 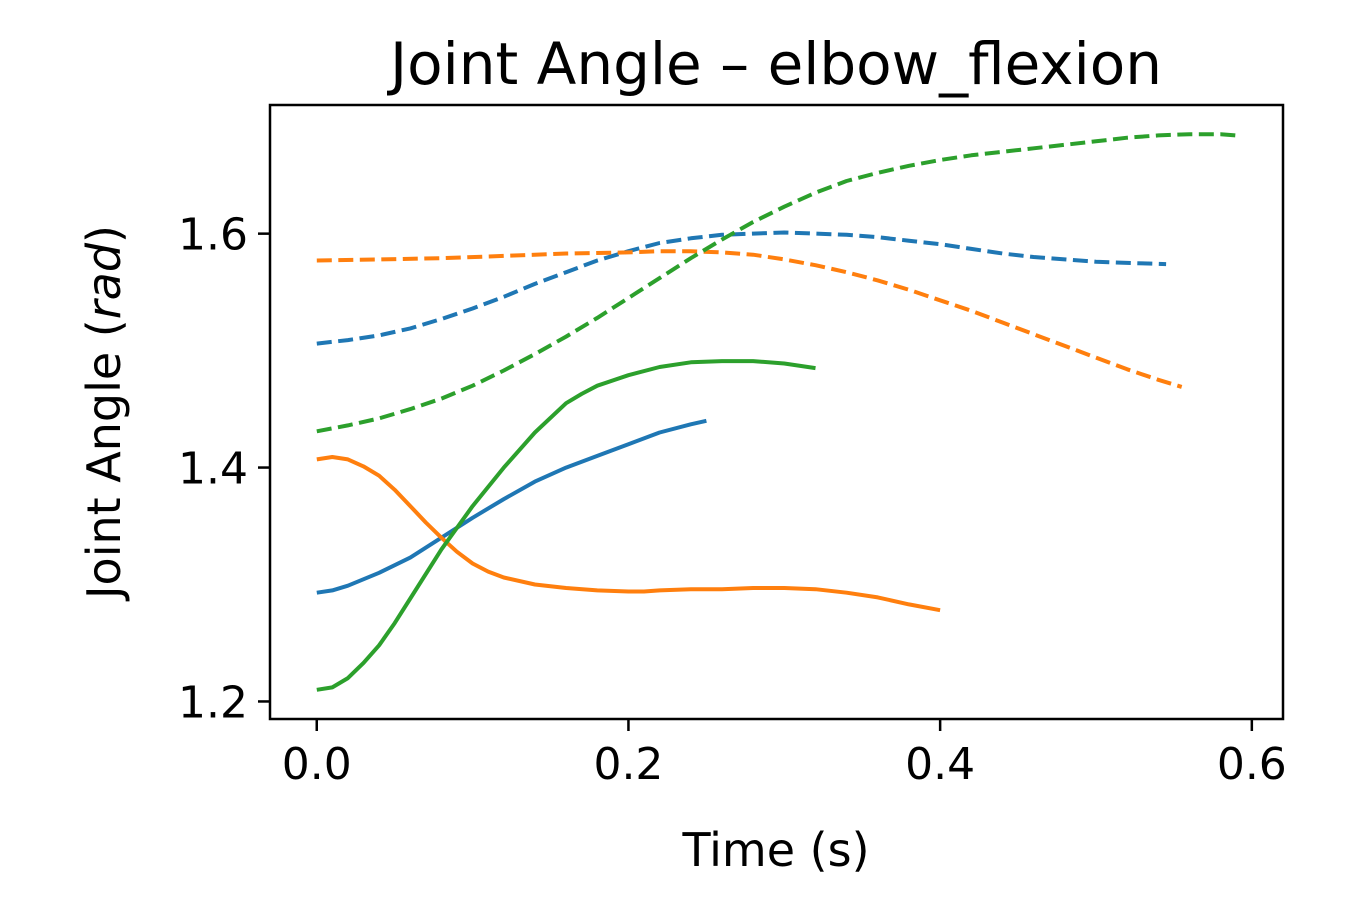 What do you see at coordinates (775, 850) in the screenshot?
I see `x-axis-label: Time (s)` at bounding box center [775, 850].